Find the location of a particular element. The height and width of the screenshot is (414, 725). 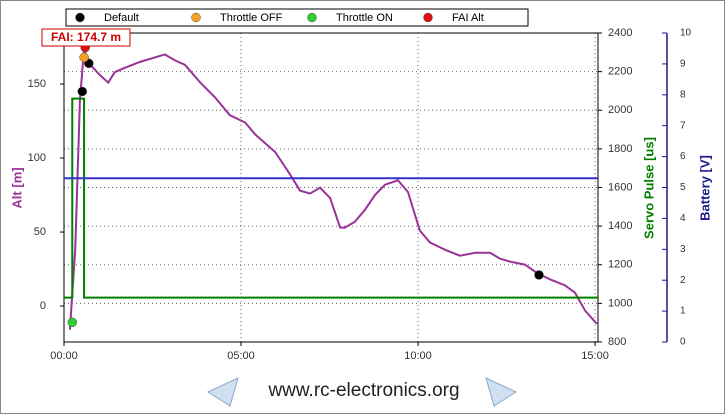

y2-tick-label: 1600 is located at coordinates (620, 187).